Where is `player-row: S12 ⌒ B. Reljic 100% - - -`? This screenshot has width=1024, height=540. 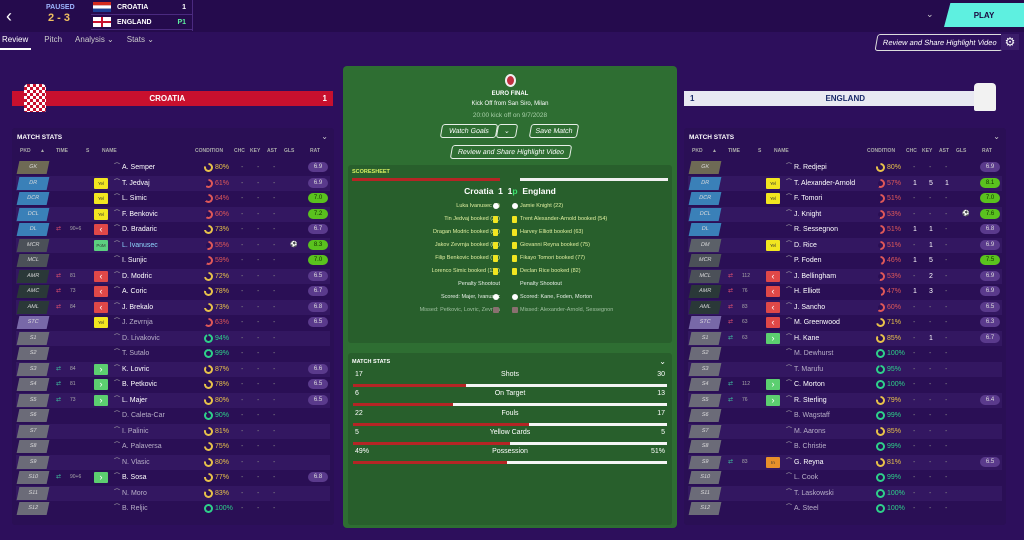 player-row: S12 ⌒ B. Reljic 100% - - - is located at coordinates (173, 508).